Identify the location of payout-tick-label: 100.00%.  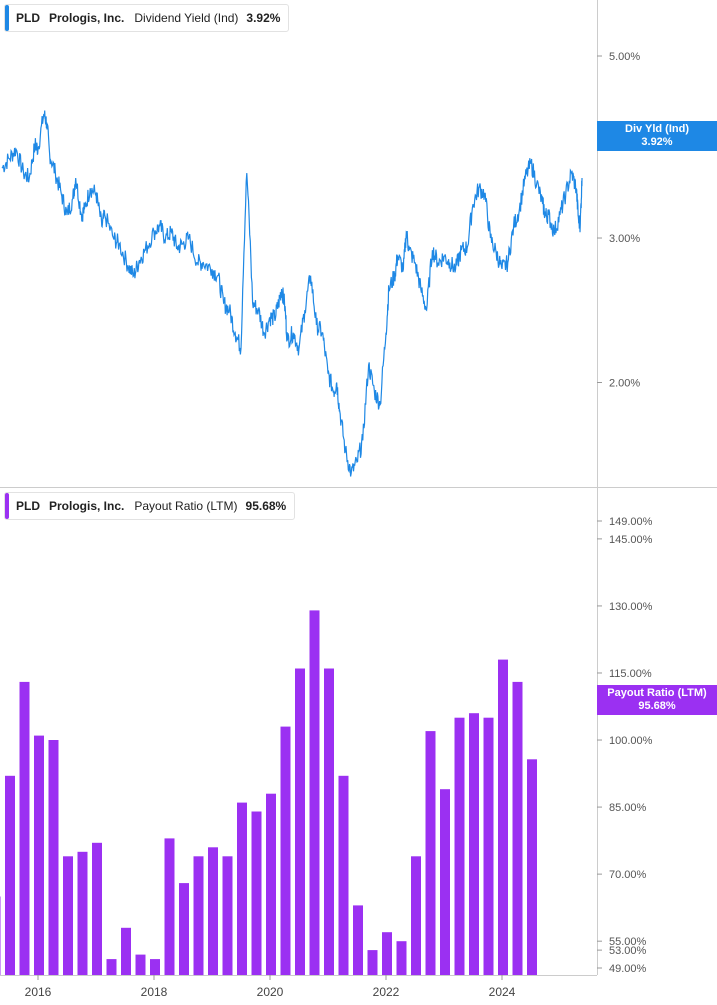
(631, 741).